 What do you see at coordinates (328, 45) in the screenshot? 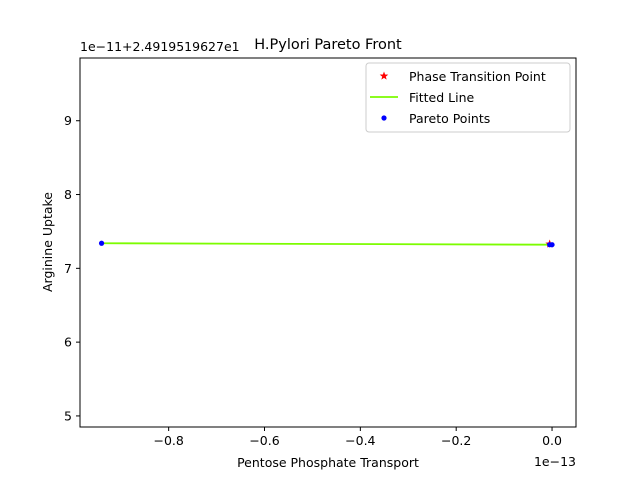
I see `chart-title: H.Pylori Pareto Front` at bounding box center [328, 45].